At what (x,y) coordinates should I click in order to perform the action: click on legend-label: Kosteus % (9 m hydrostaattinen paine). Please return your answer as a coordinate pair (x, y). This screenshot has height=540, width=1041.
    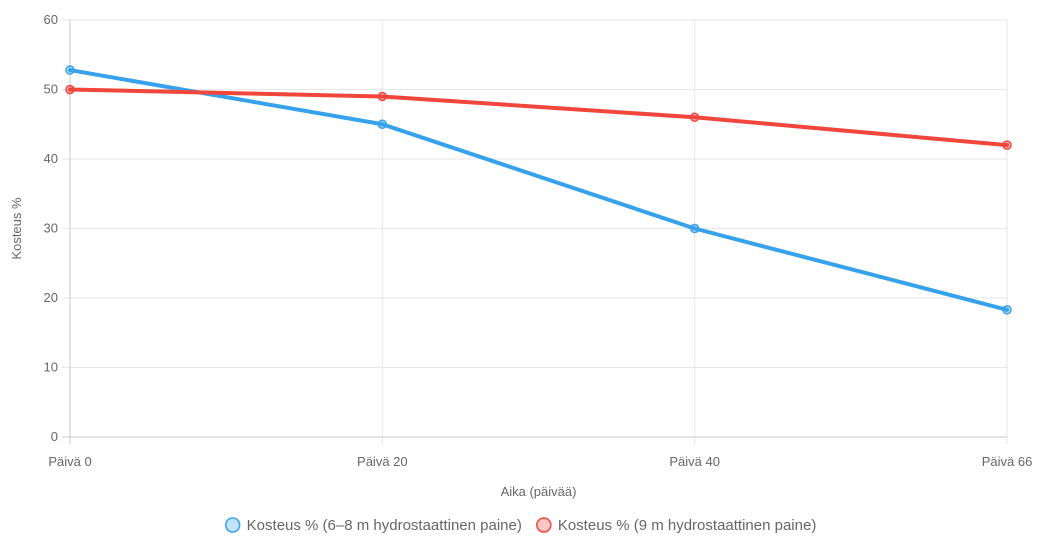
    Looking at the image, I should click on (687, 525).